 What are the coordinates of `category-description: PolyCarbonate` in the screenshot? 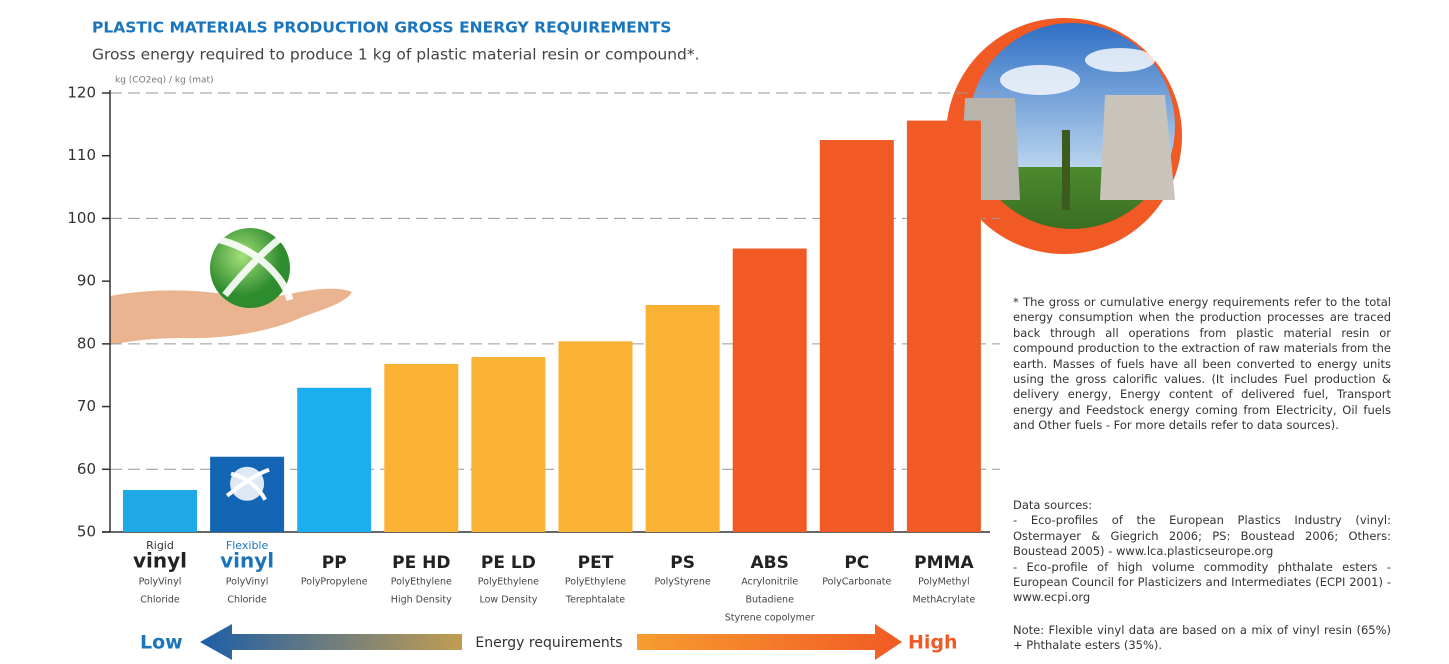 It's located at (856, 582).